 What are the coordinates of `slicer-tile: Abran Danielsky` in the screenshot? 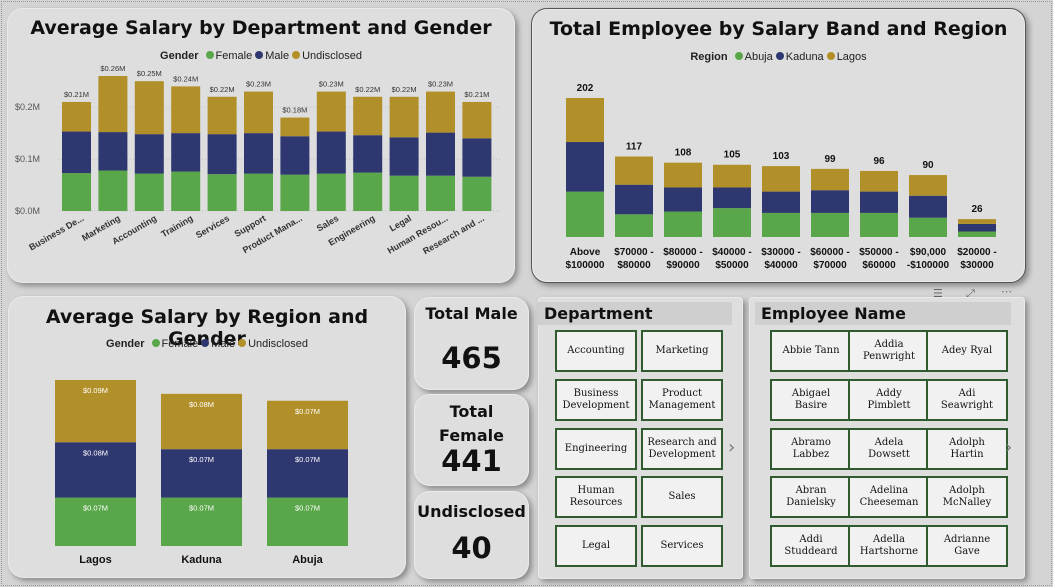 It's located at (811, 497).